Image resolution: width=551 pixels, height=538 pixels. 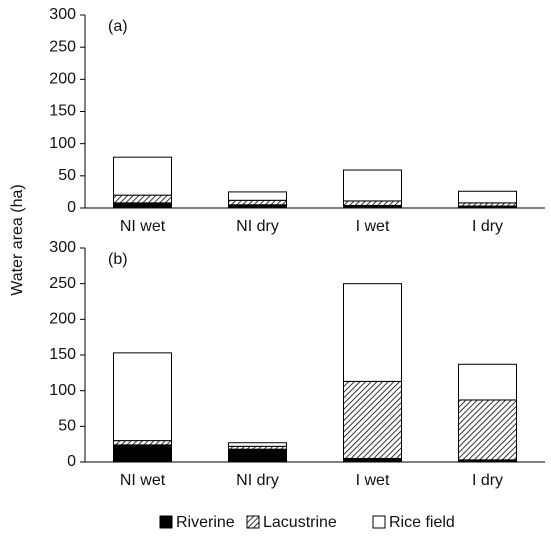 I want to click on legend-label: Lacustrine, so click(x=300, y=522).